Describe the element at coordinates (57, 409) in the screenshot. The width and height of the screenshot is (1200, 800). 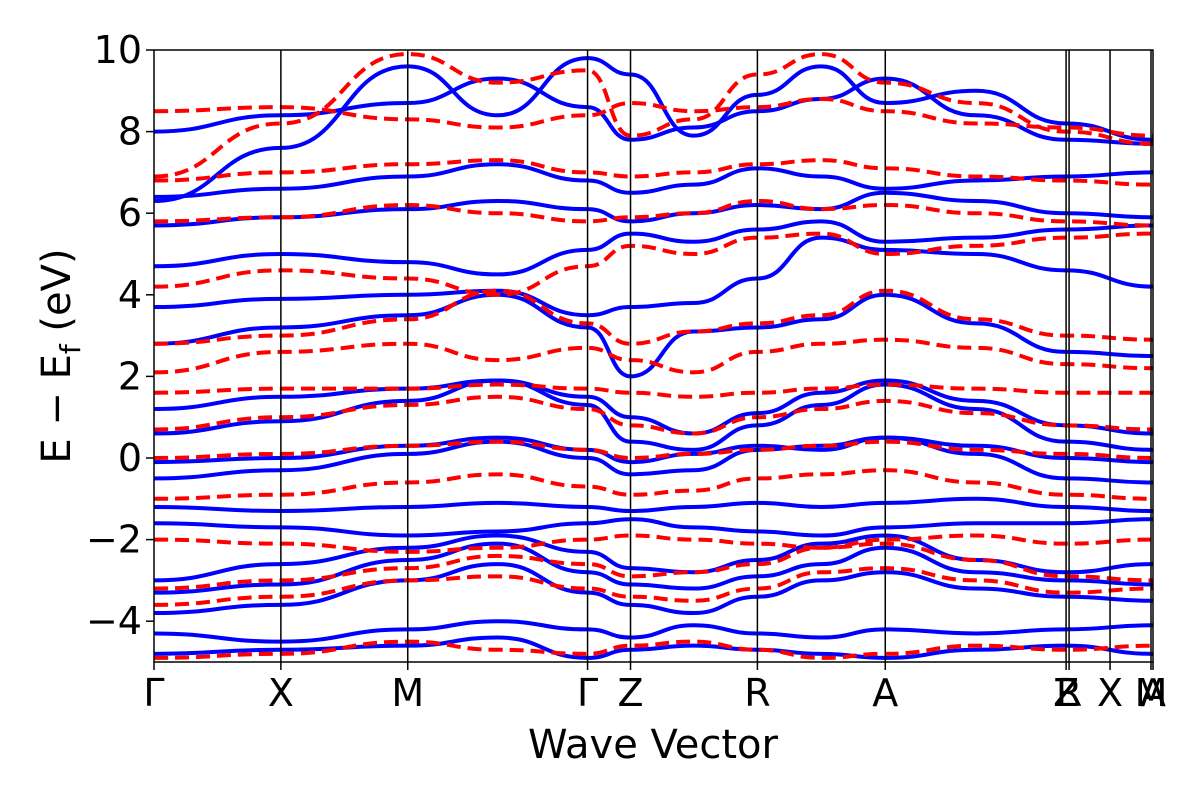
I see `y-axis-title-main: E − E` at that location.